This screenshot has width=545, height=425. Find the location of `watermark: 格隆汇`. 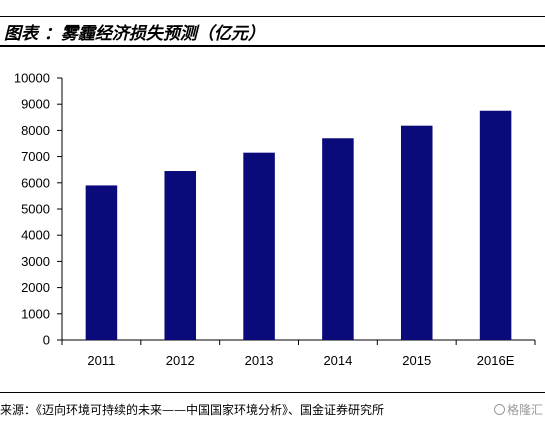

watermark: 格隆汇 is located at coordinates (518, 409).